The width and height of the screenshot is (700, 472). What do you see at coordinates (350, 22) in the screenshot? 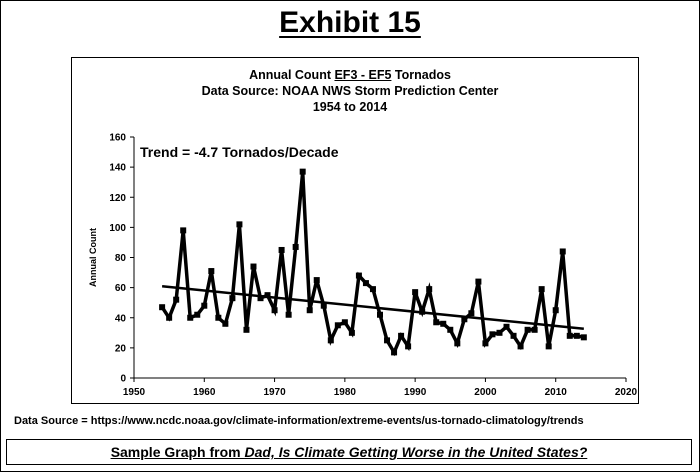
I see `exhibit-title: Exhibit 15` at bounding box center [350, 22].